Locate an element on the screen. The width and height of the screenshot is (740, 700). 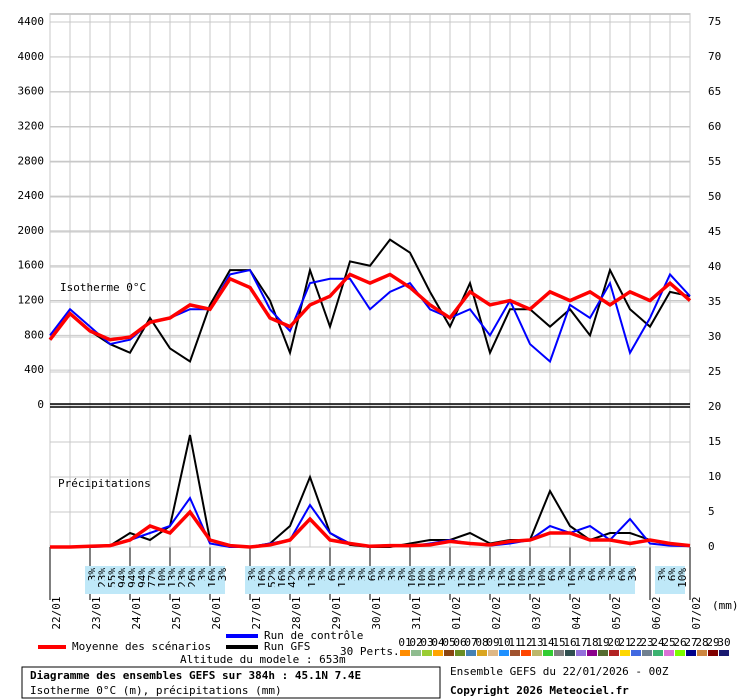
perturbation-name: 14 is located at coordinates (548, 642).